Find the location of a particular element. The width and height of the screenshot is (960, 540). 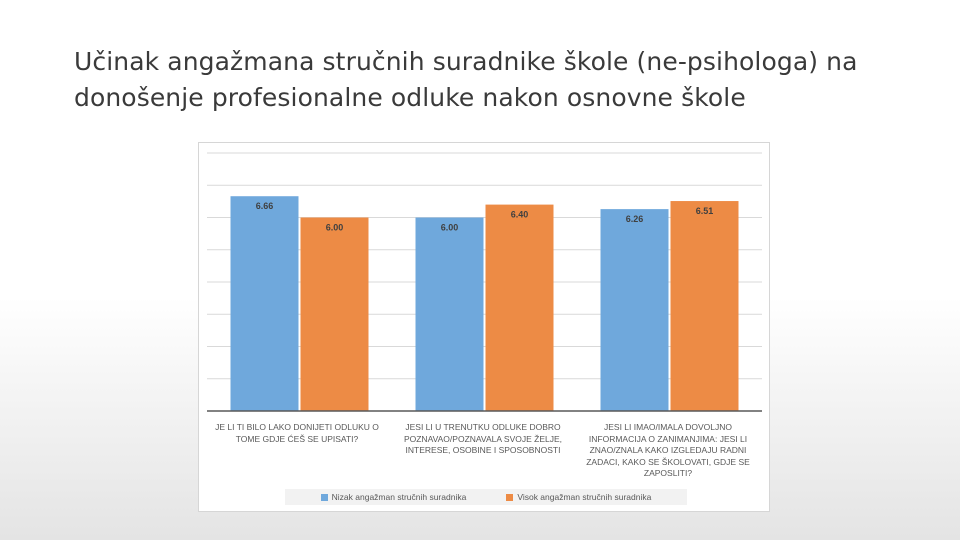

data-label-s2-c2: 6.40 is located at coordinates (520, 215).